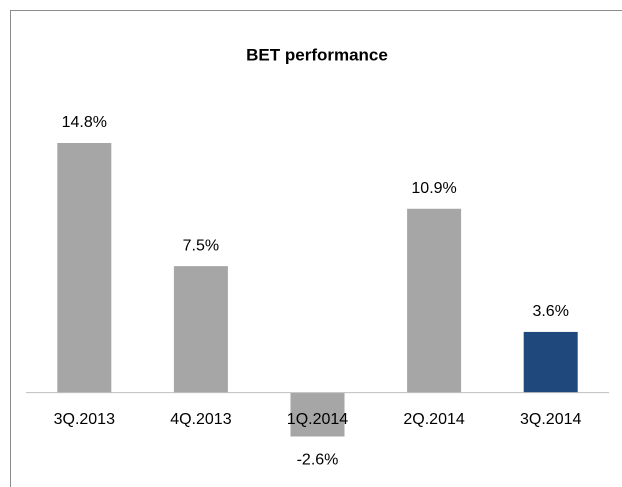 The image size is (622, 487). I want to click on value-label: 14.8%, so click(84, 122).